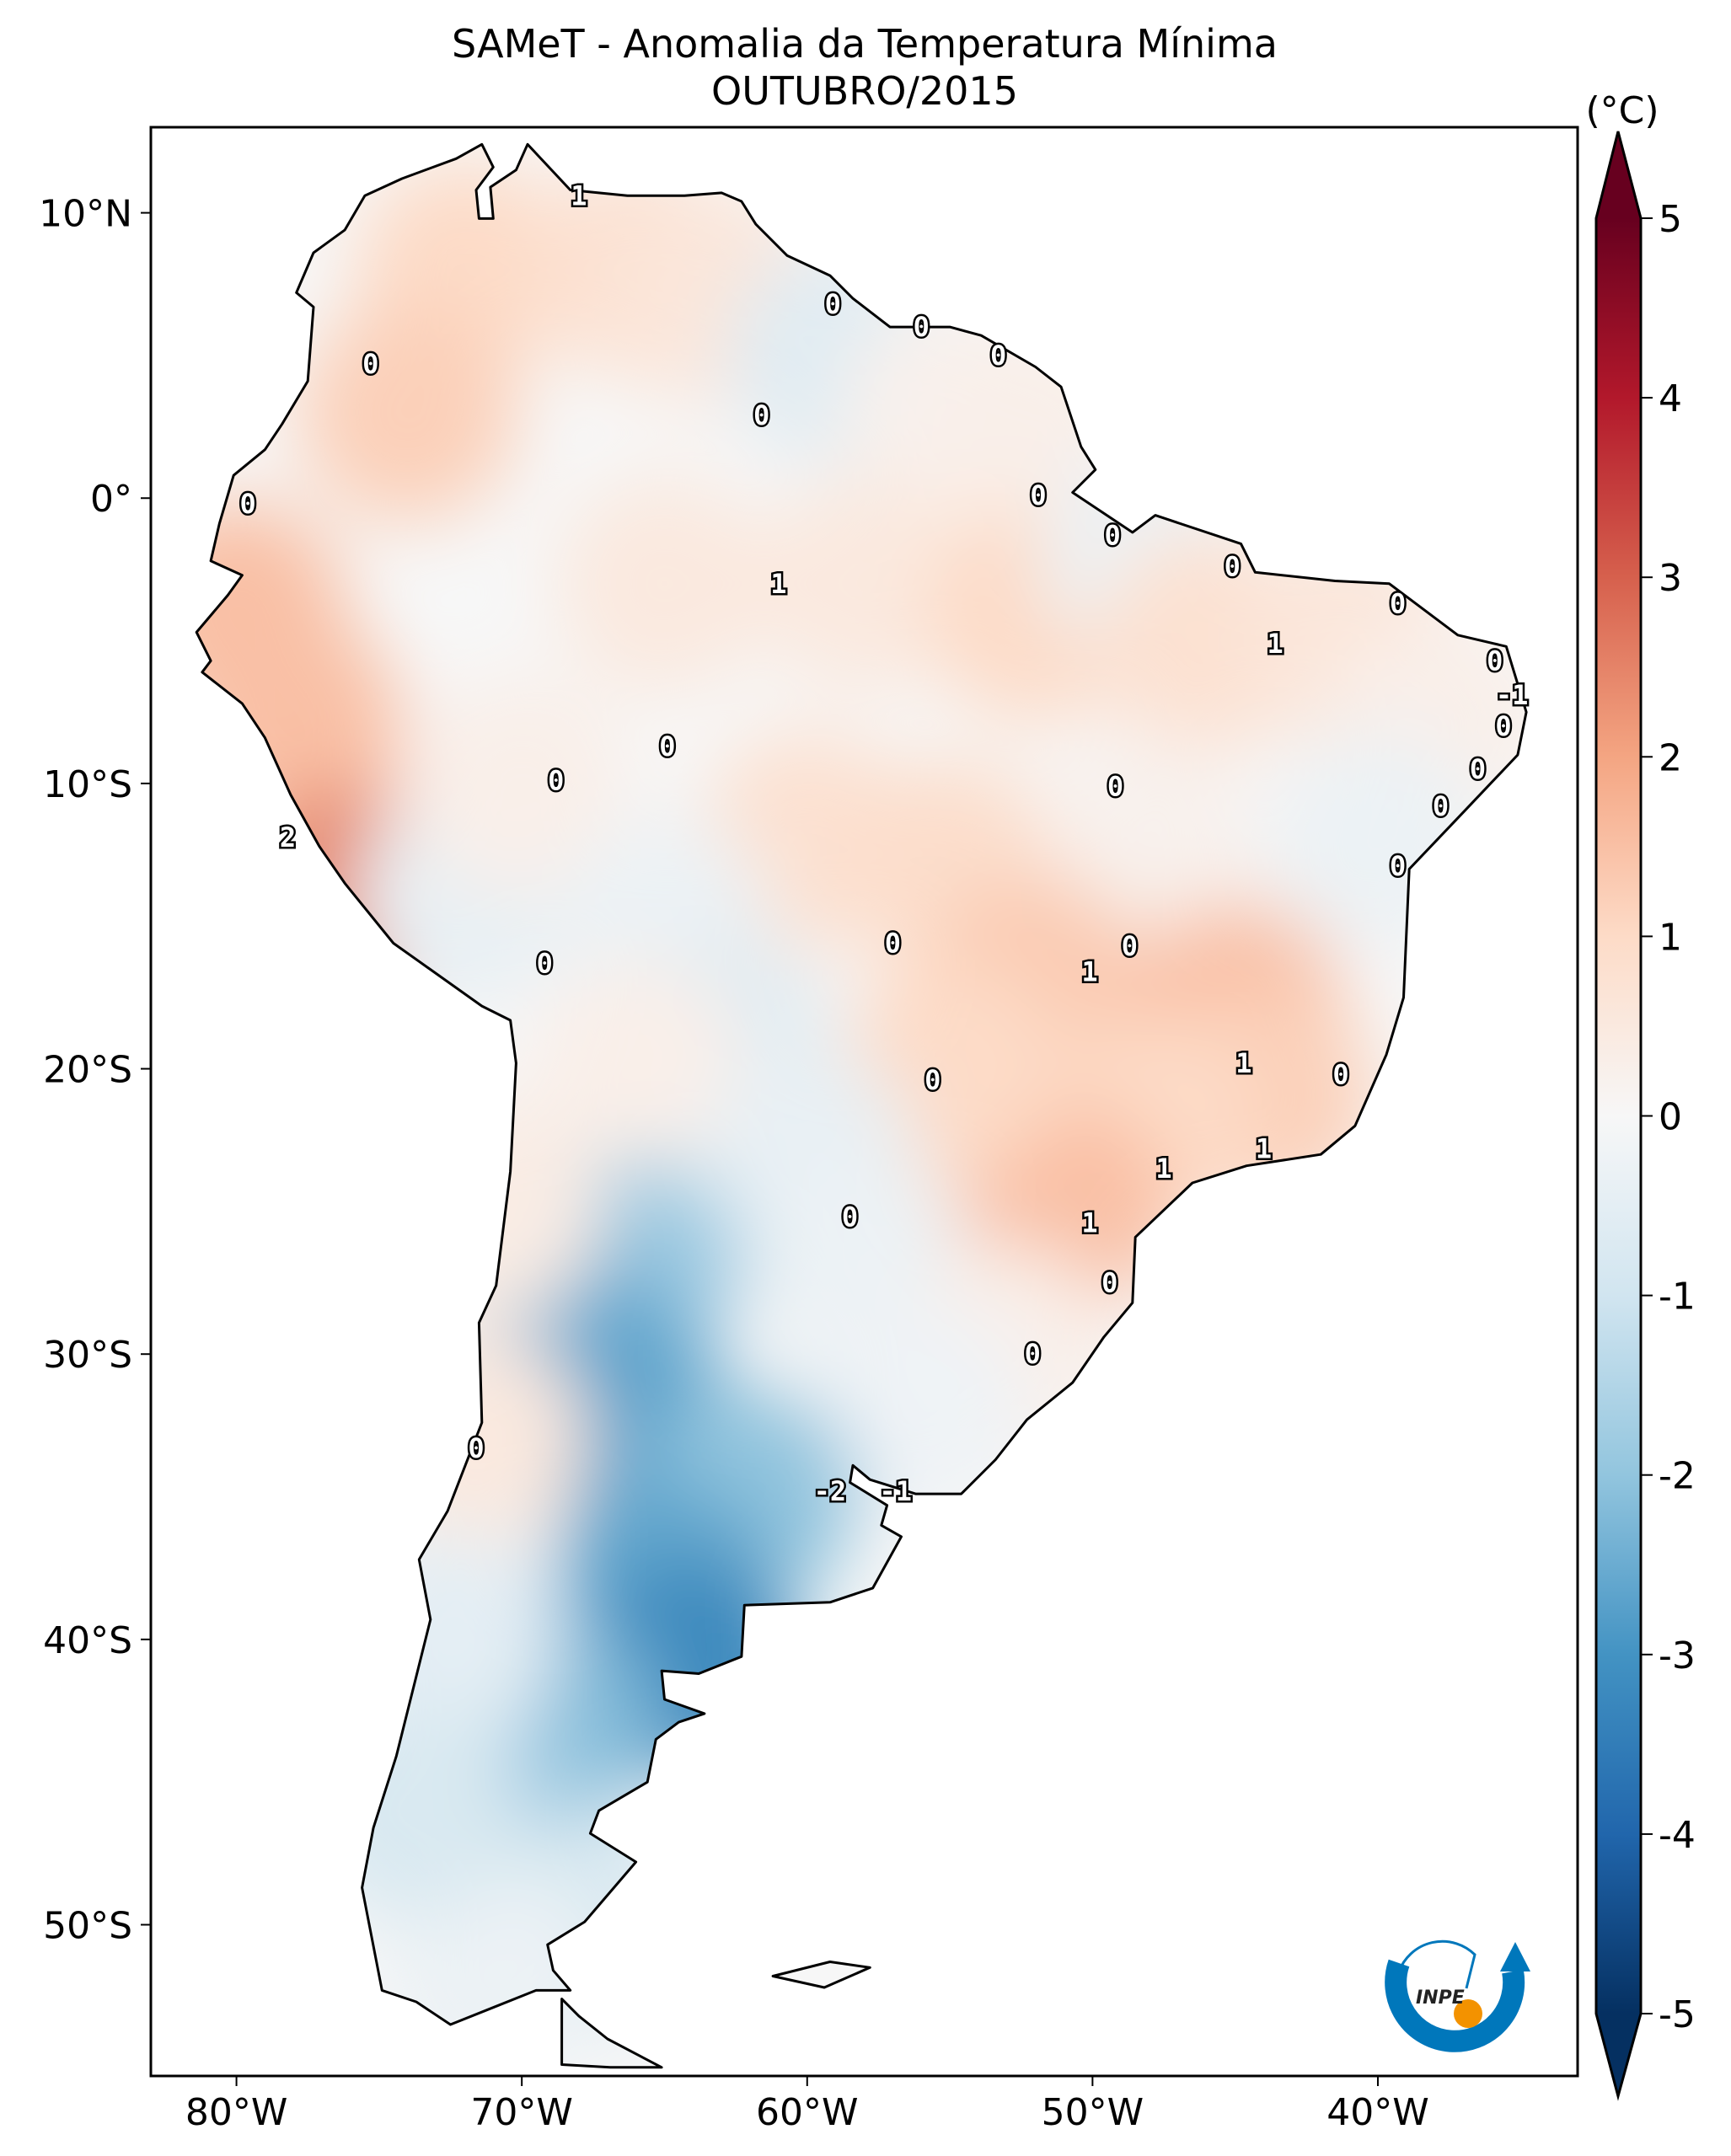 The image size is (1731, 2156). What do you see at coordinates (521, 2112) in the screenshot?
I see `x-tick-label: 70°W` at bounding box center [521, 2112].